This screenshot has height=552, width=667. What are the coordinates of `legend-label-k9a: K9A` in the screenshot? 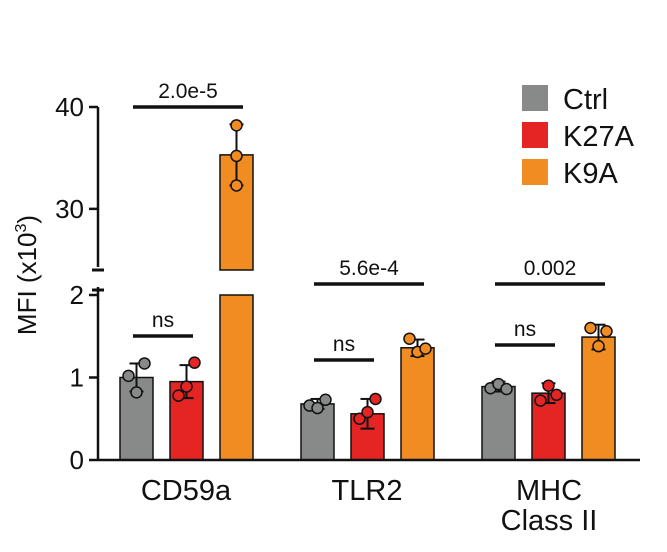 It's located at (590, 174).